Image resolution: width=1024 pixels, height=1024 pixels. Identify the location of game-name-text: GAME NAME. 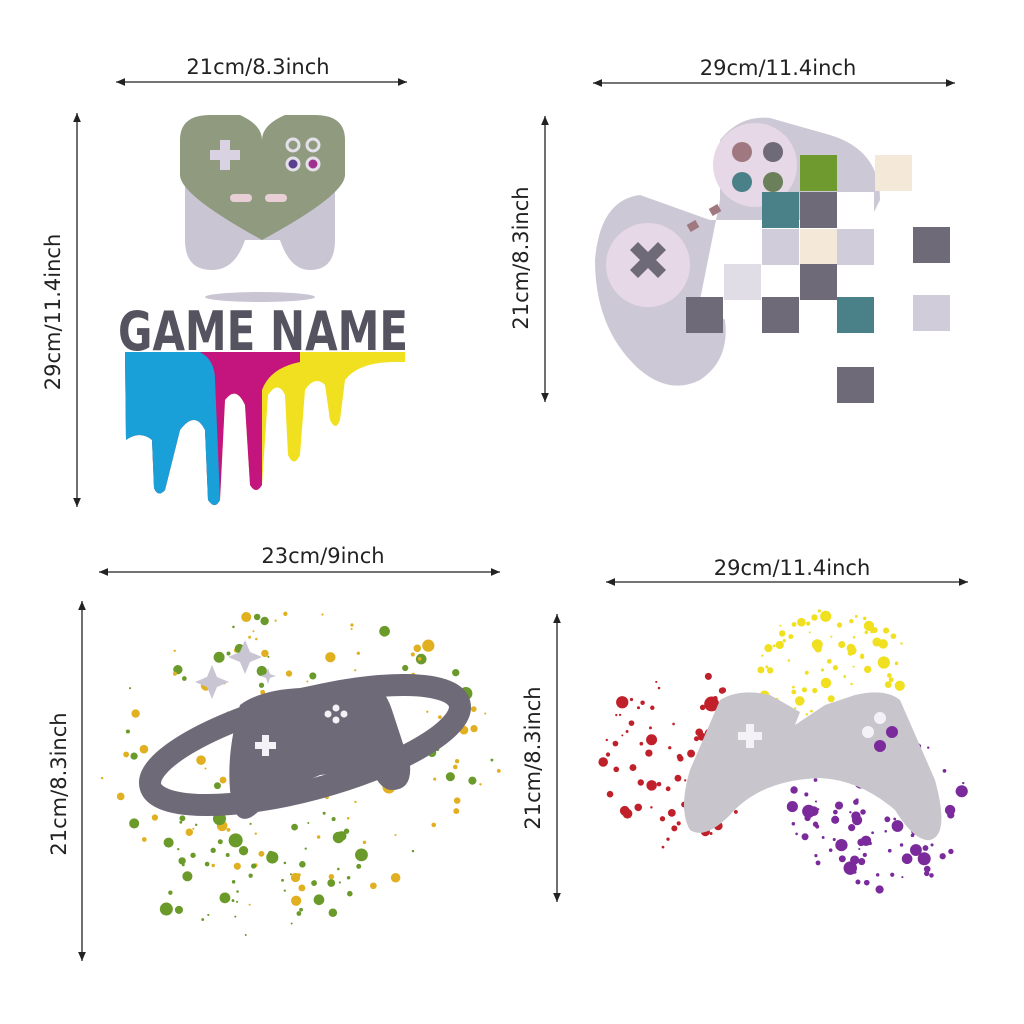
(263, 331).